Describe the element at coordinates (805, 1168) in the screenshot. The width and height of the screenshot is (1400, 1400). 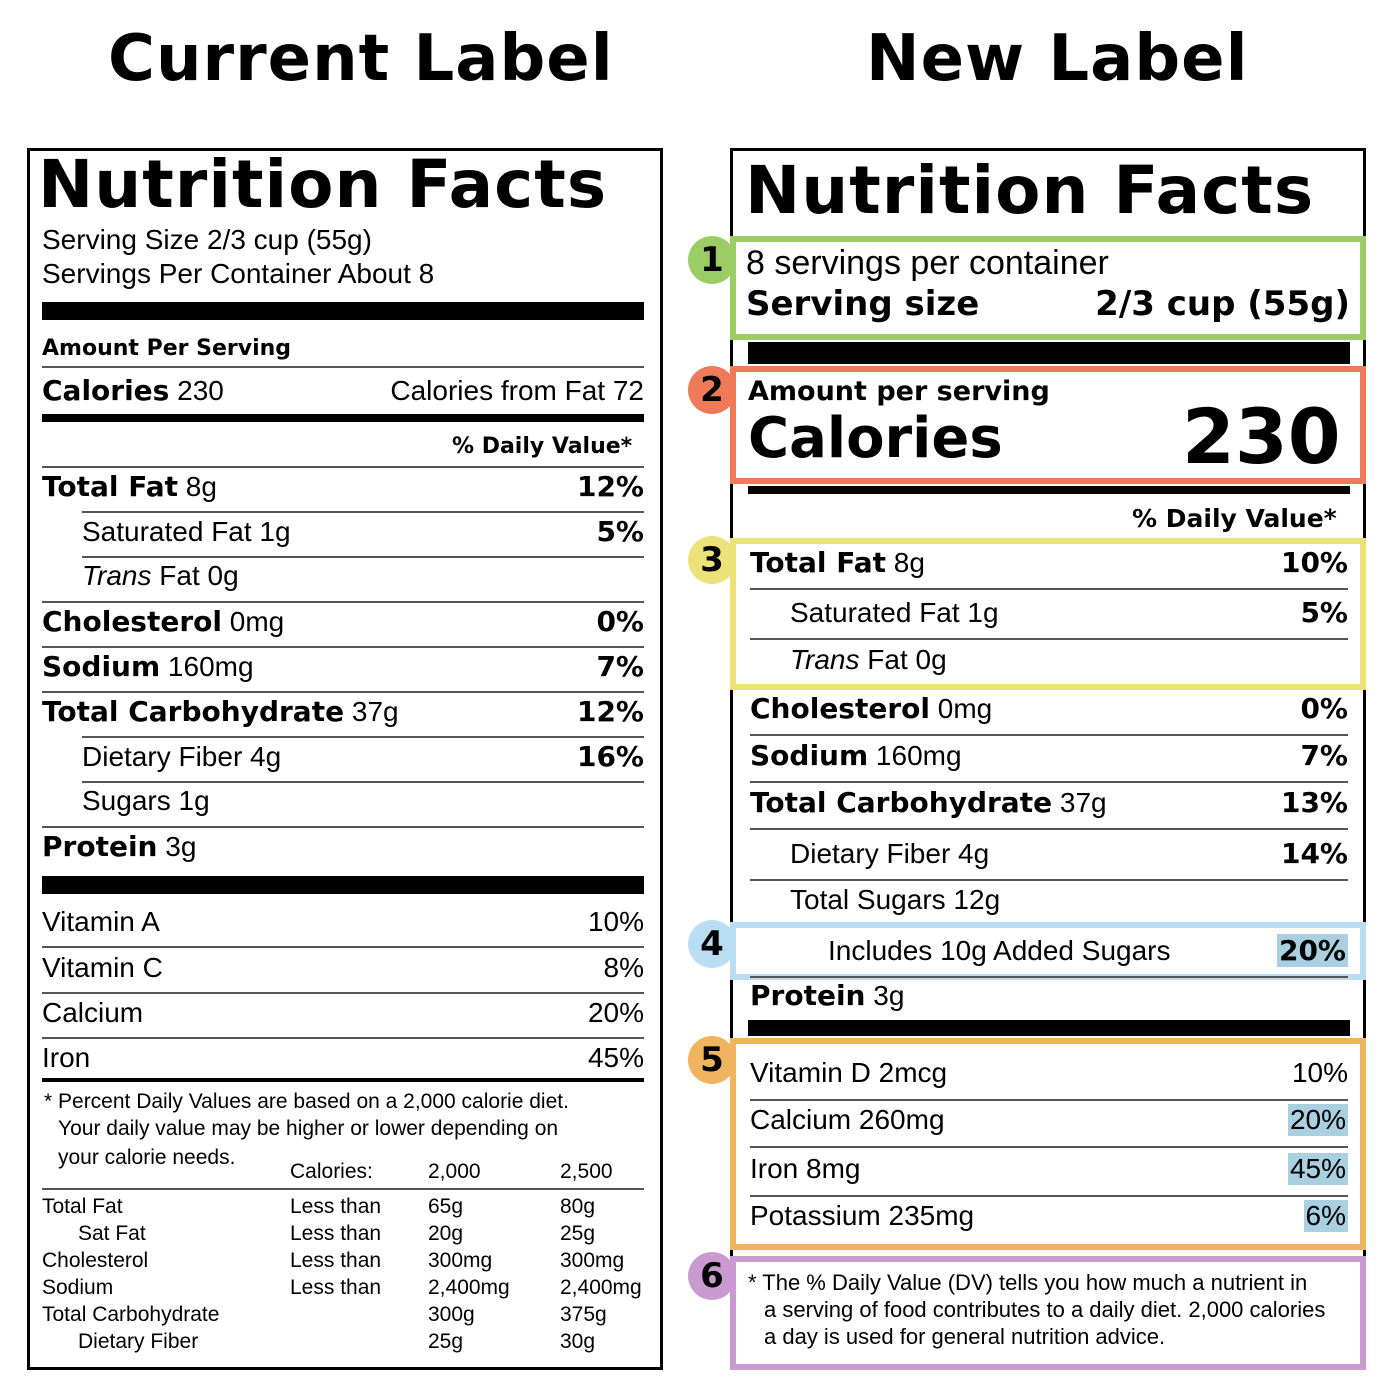
I see `new-mineral-name: Iron 8mg` at that location.